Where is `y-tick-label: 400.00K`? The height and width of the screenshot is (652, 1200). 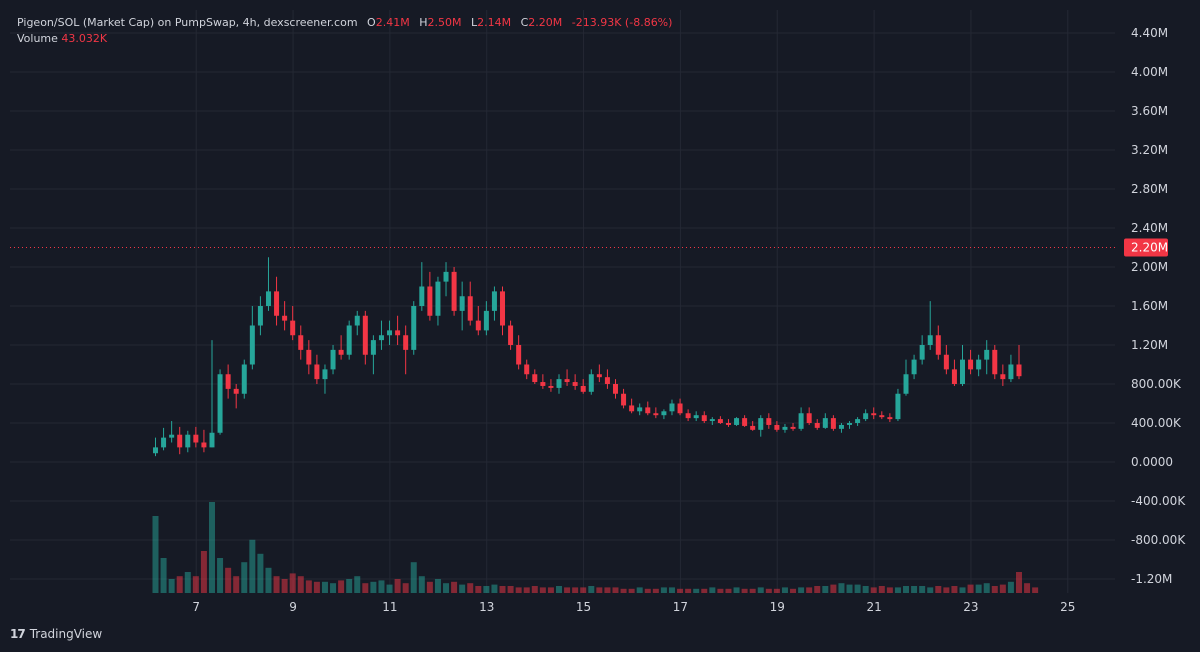 y-tick-label: 400.00K is located at coordinates (1156, 423).